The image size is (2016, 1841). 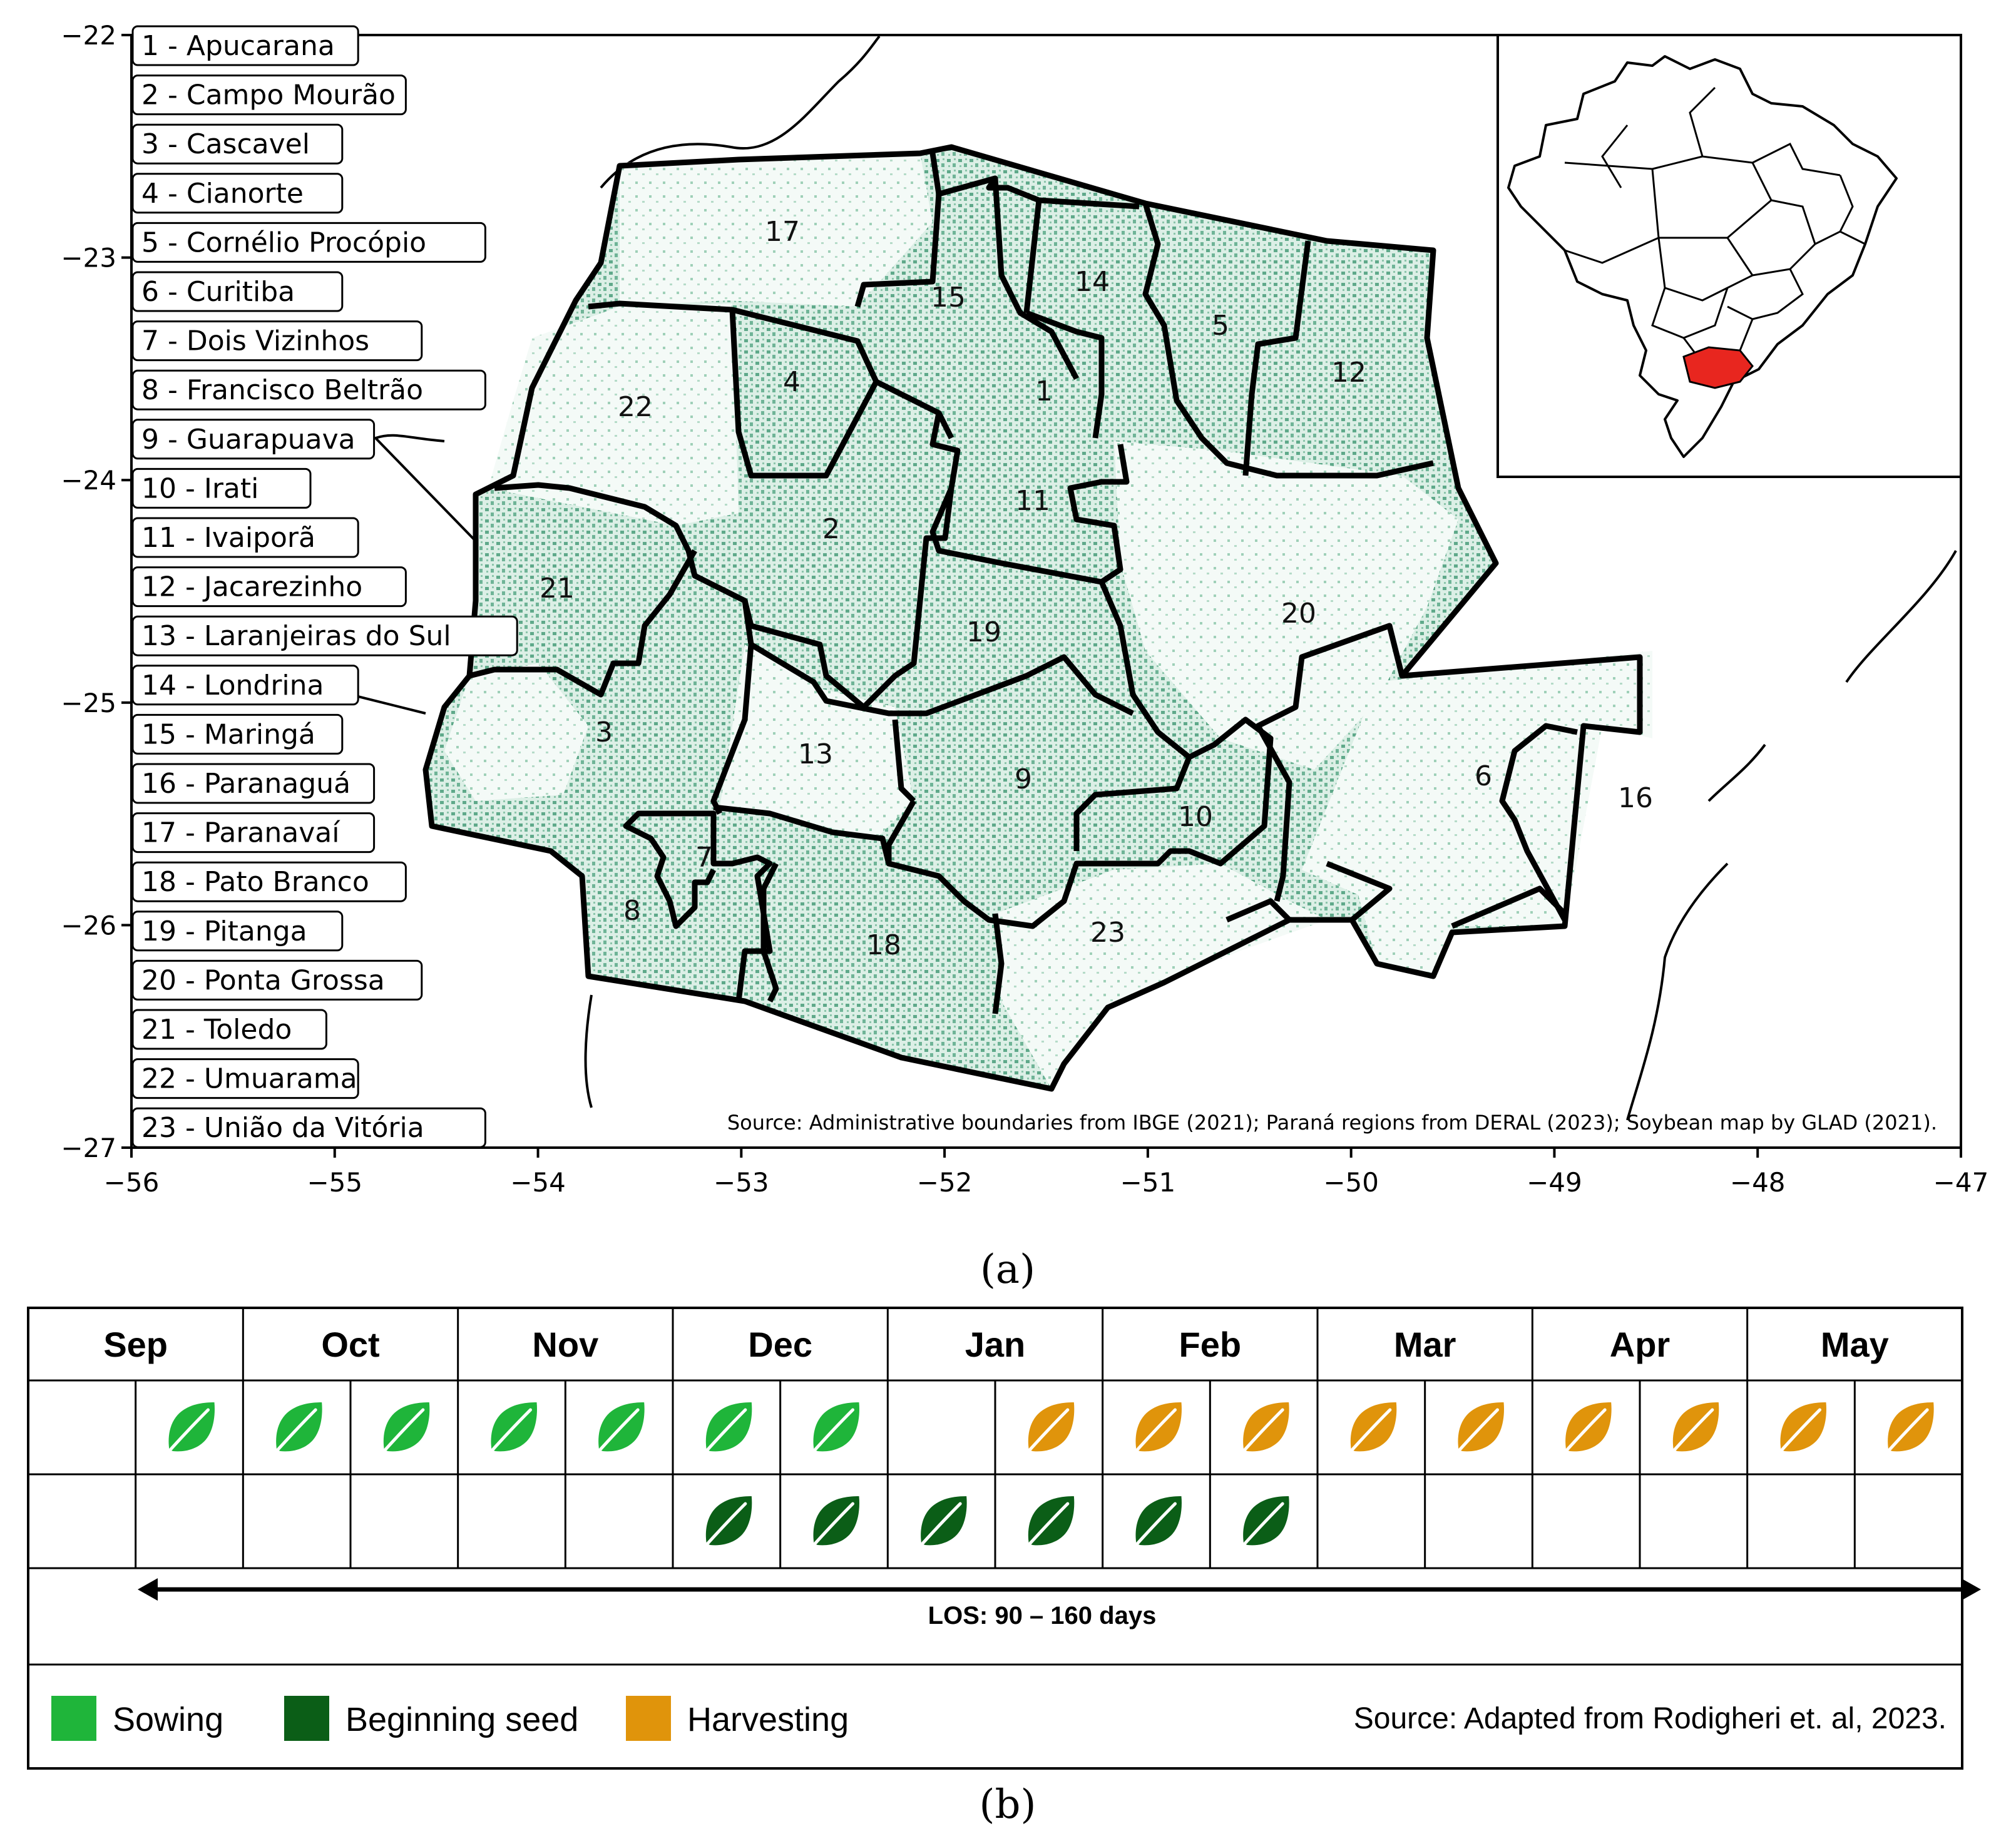 I want to click on region-legend-item: 13 - Laranjeiras do Sul, so click(x=324, y=635).